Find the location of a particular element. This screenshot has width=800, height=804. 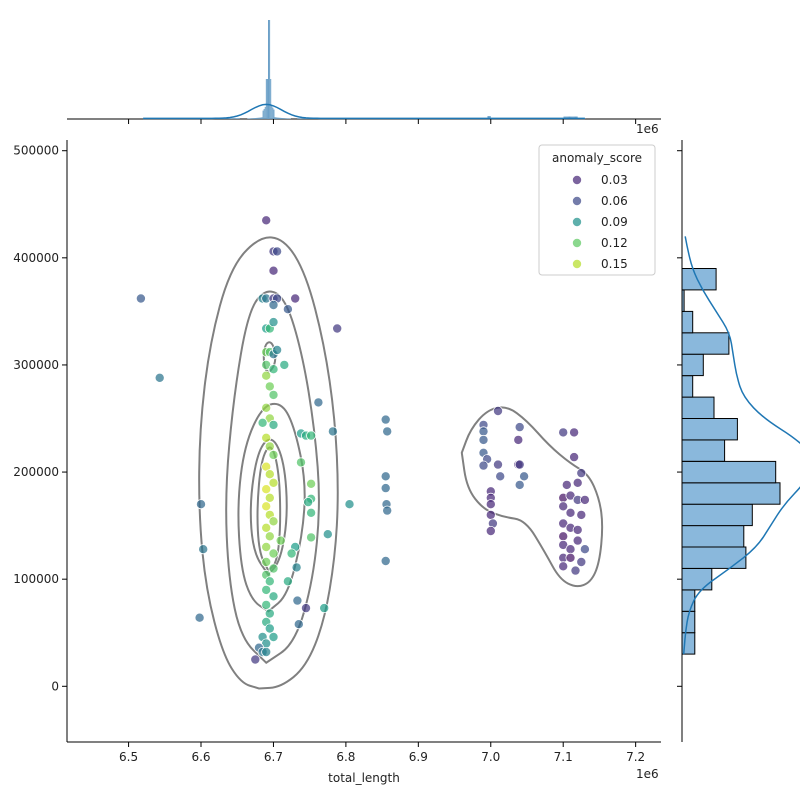

legend-label: 0.03 is located at coordinates (614, 180).